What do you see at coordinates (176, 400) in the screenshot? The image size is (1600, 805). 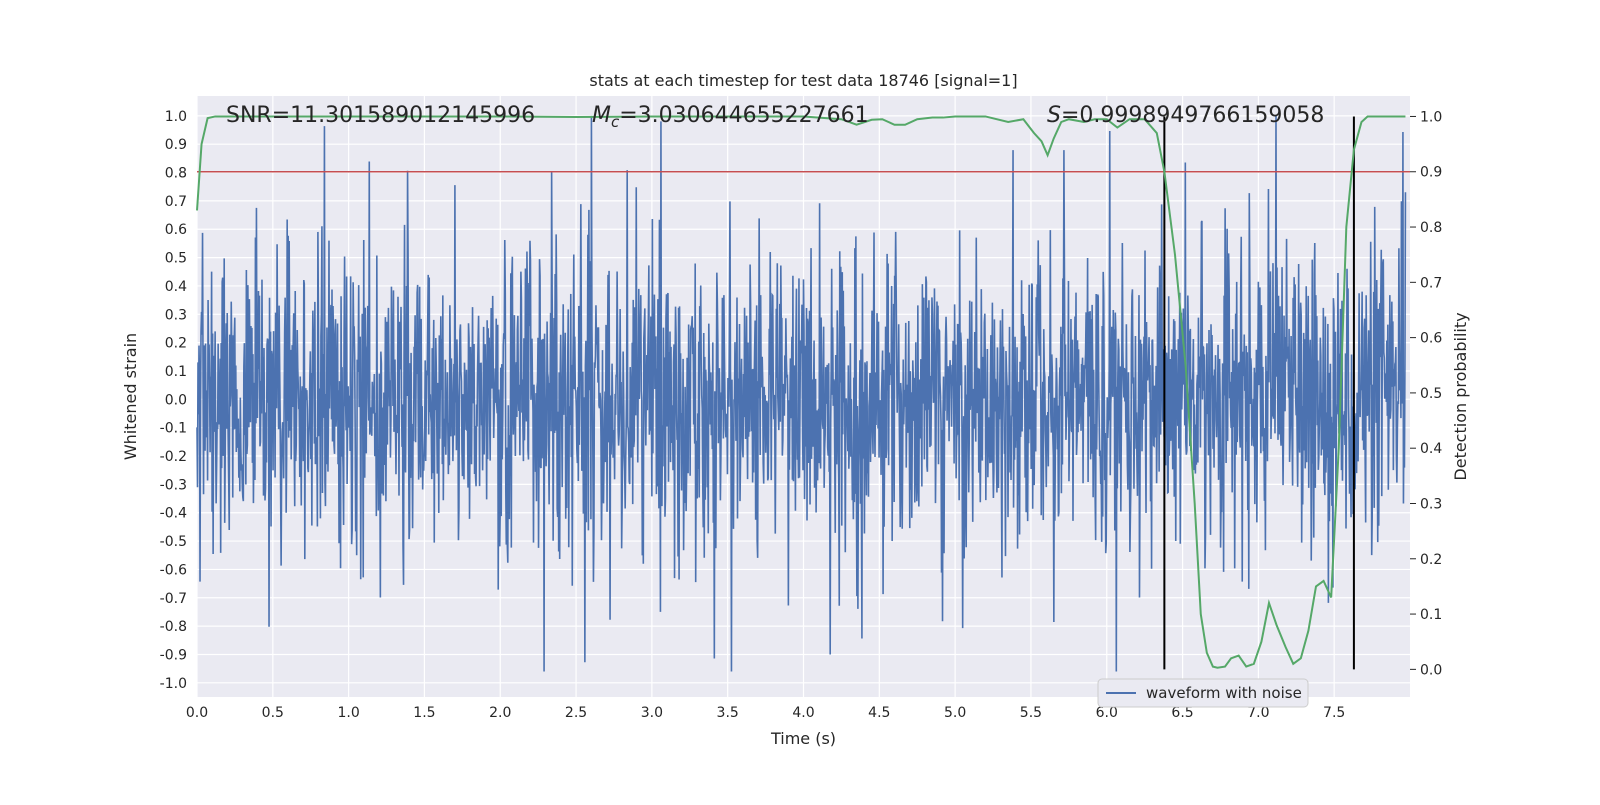 I see `y-tick-label: 0.0` at bounding box center [176, 400].